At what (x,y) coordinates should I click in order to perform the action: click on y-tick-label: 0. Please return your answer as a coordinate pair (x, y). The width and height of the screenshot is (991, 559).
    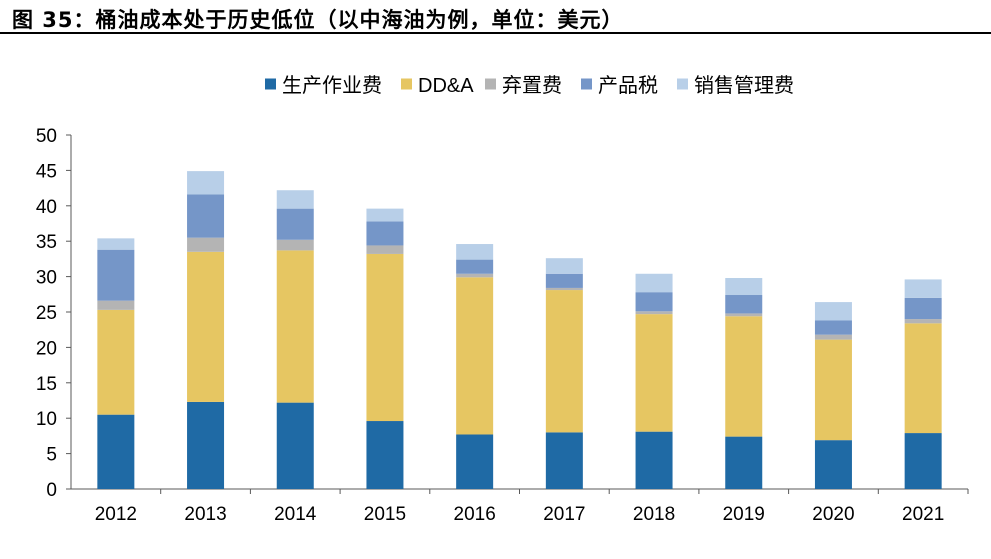
    Looking at the image, I should click on (51, 490).